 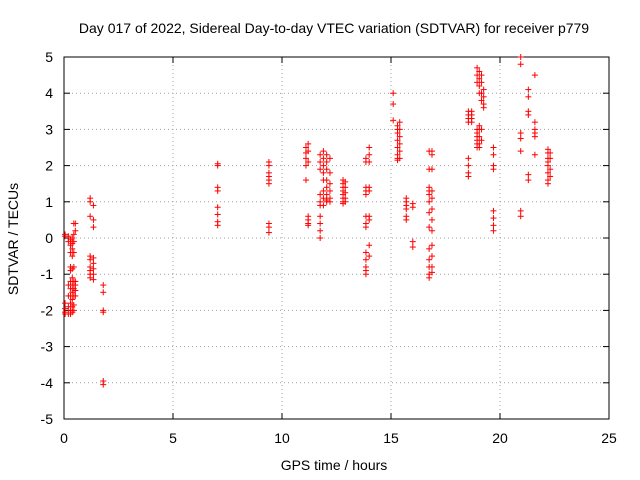 What do you see at coordinates (64, 438) in the screenshot?
I see `x-tick-label: 0` at bounding box center [64, 438].